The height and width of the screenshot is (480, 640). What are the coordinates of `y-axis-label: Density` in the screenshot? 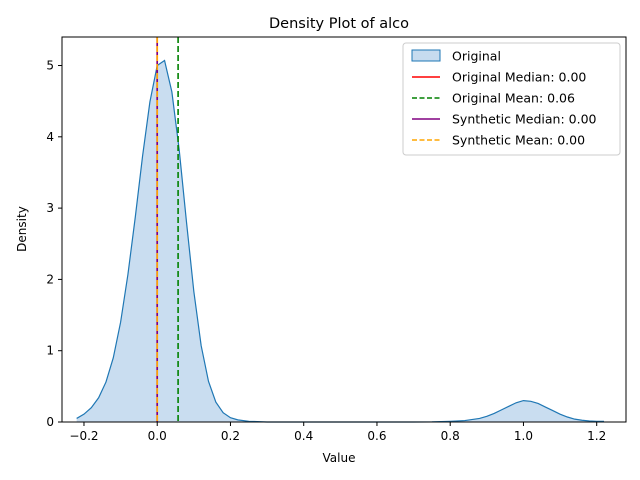 It's located at (22, 229).